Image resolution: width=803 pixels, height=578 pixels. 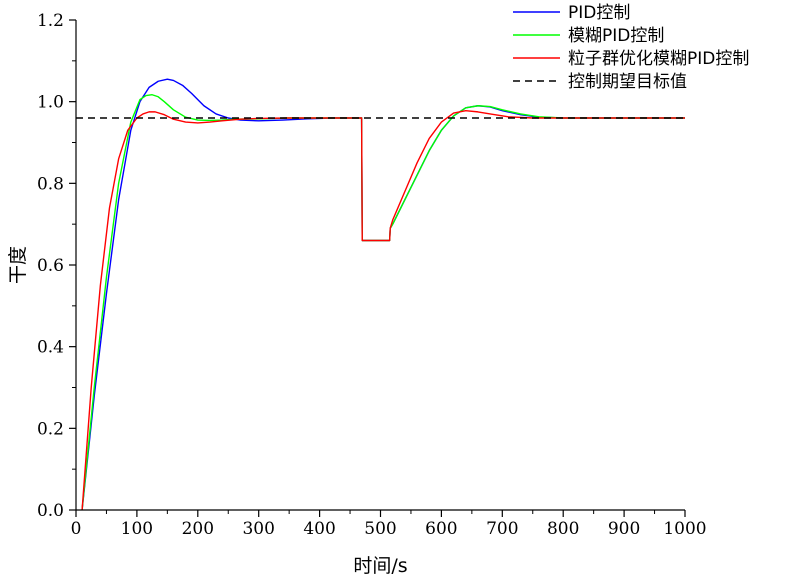 I want to click on y-axis: 0.0 0.2 0.4 0.6 0.8 1.0 1.2, so click(x=57, y=266).